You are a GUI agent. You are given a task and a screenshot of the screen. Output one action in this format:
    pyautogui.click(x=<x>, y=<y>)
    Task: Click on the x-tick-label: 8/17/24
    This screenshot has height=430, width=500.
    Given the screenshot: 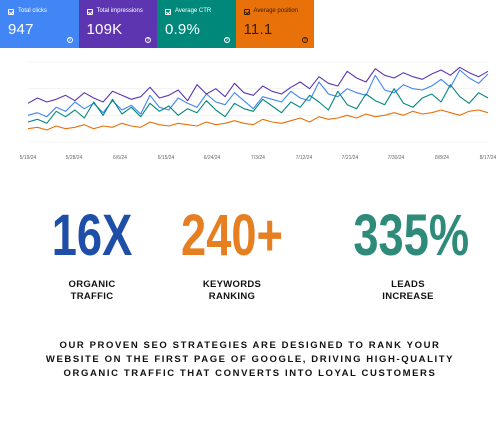 What is the action you would take?
    pyautogui.click(x=488, y=158)
    